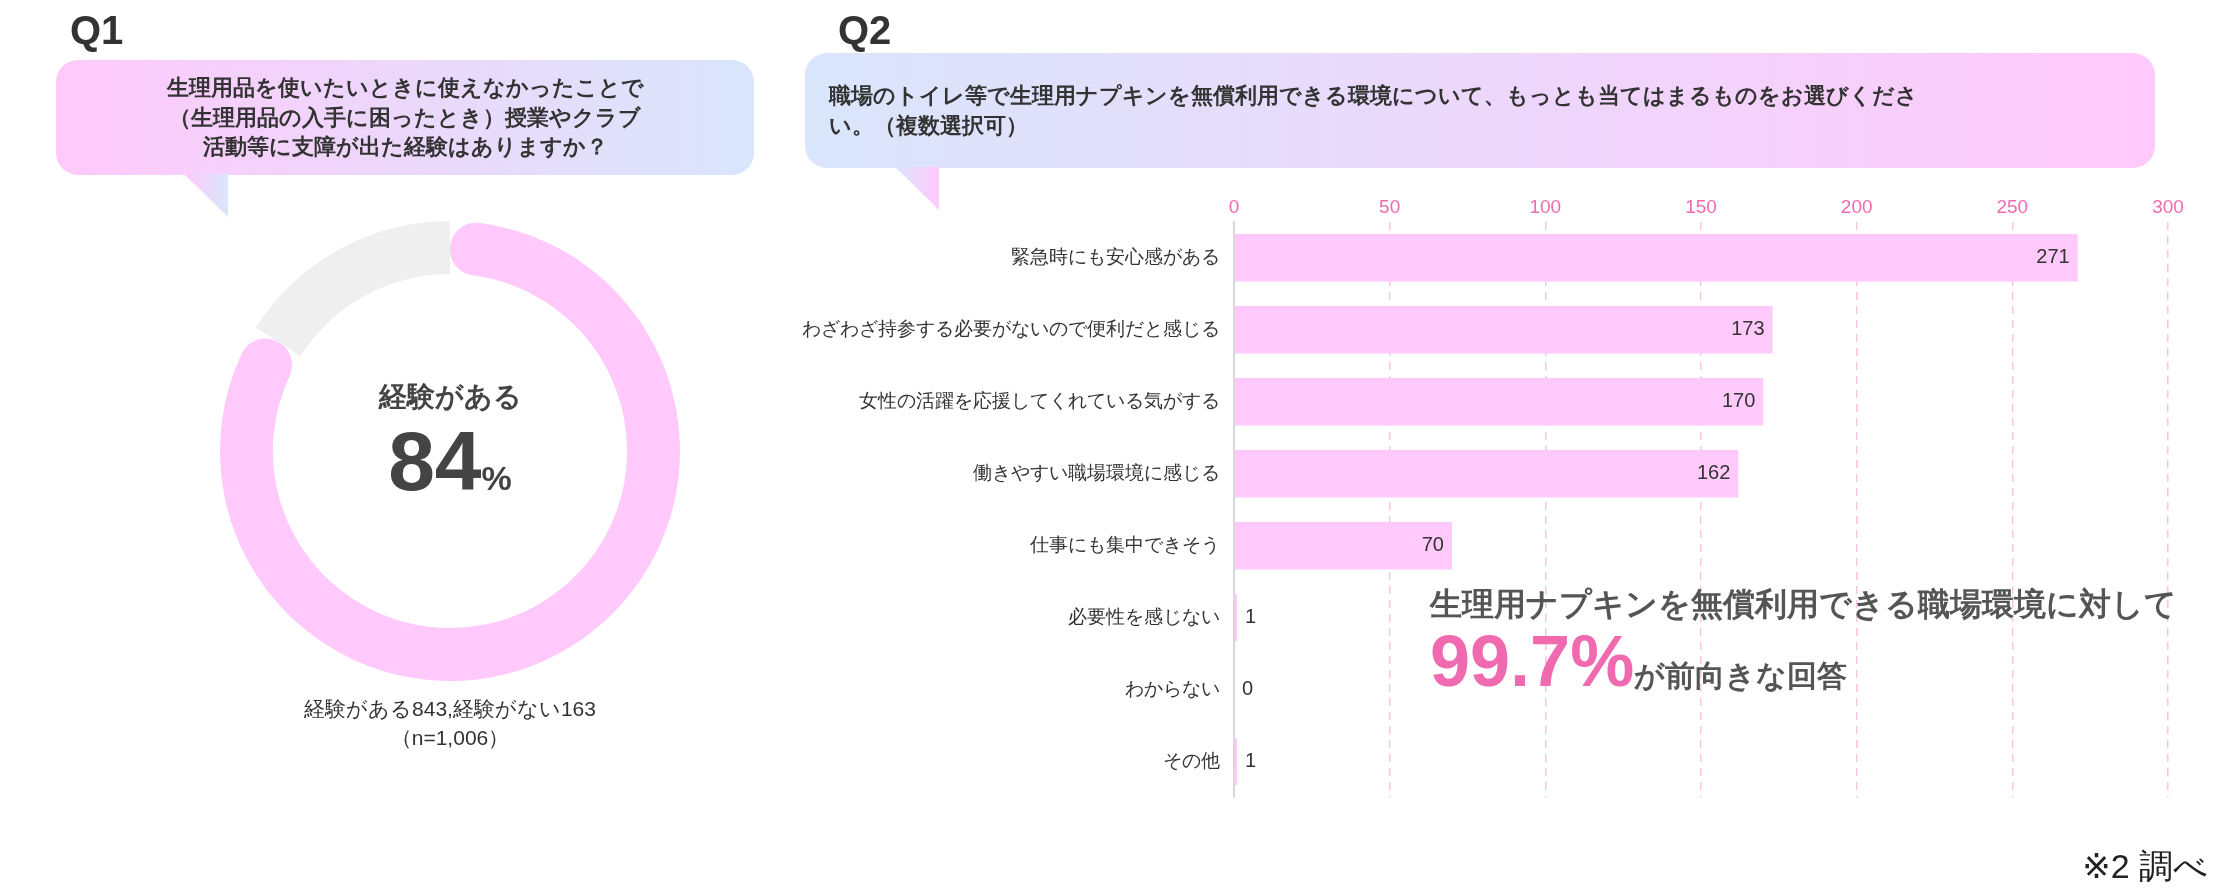 This screenshot has height=896, width=2224. I want to click on y-tick-label: 仕事にも集中できそう, so click(1124, 544).